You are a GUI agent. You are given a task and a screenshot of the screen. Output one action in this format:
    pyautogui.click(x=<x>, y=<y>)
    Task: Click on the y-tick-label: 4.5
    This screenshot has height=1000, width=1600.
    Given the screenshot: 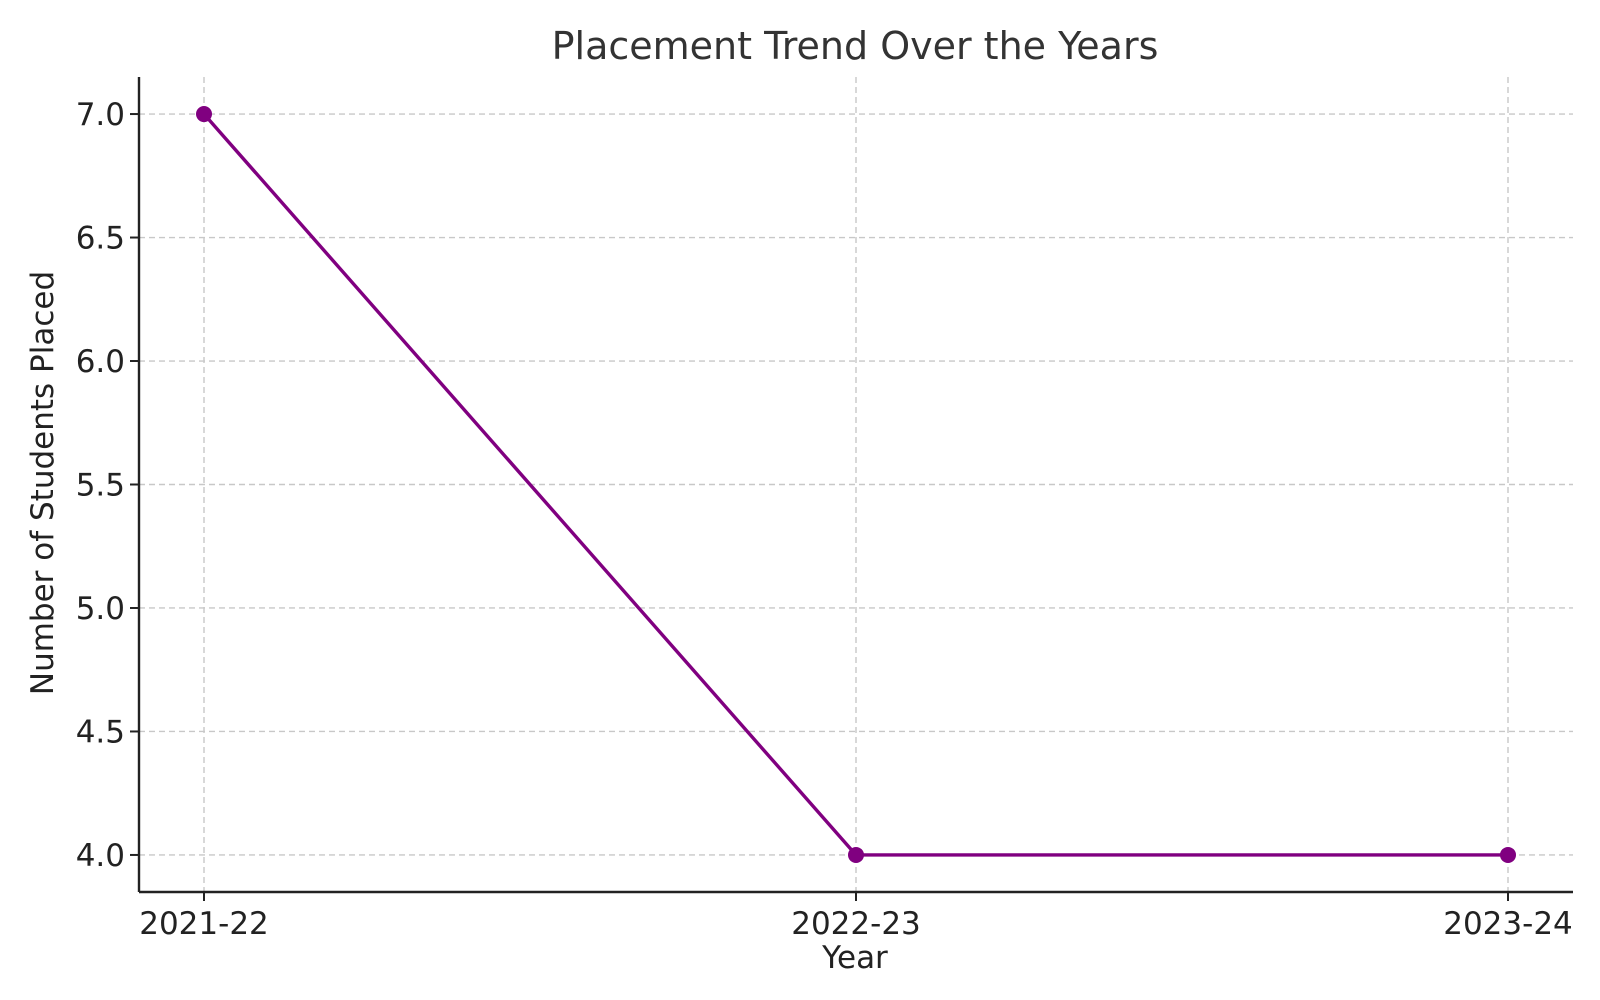 What is the action you would take?
    pyautogui.click(x=100, y=732)
    